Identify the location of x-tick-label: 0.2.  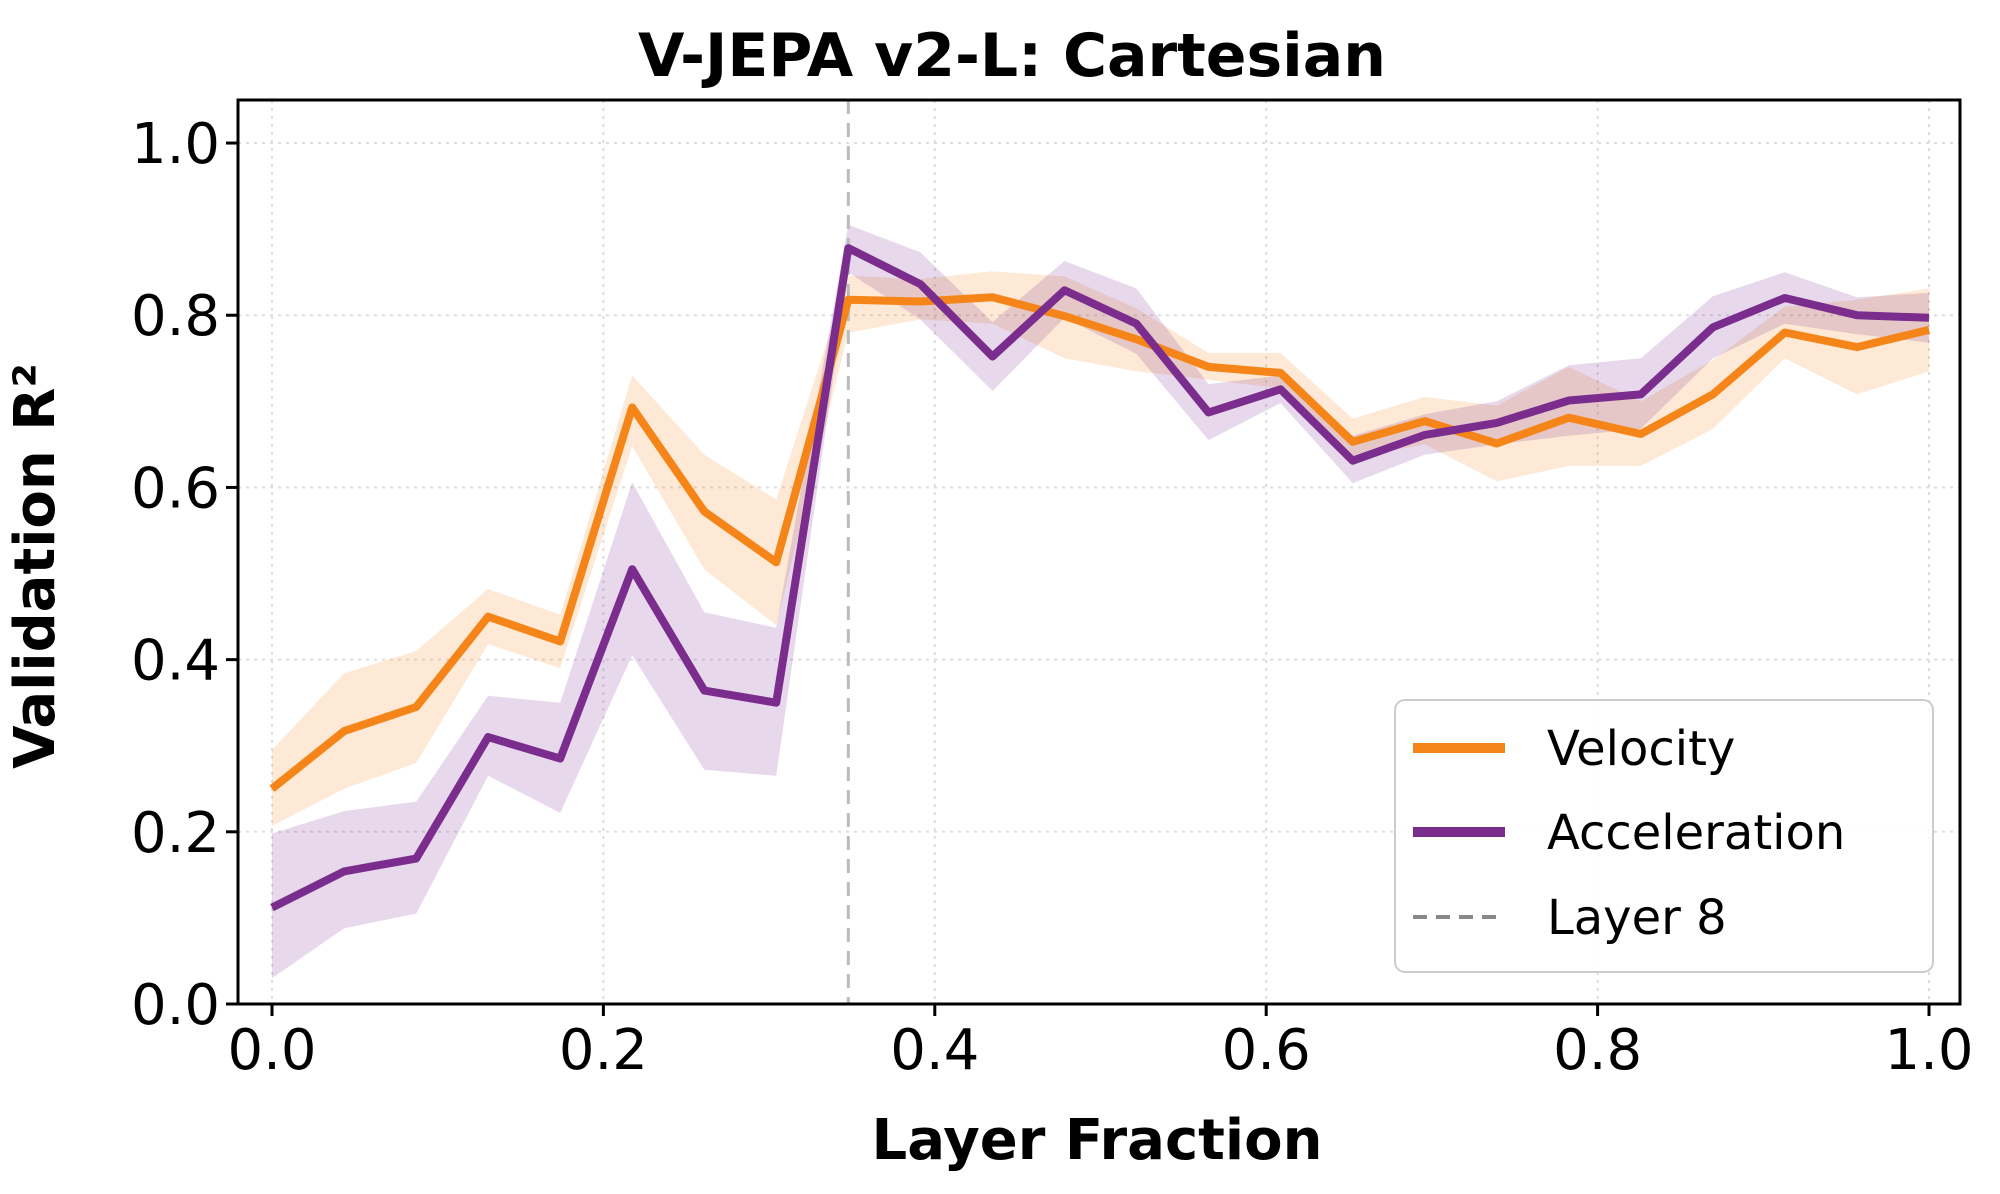
(603, 1050).